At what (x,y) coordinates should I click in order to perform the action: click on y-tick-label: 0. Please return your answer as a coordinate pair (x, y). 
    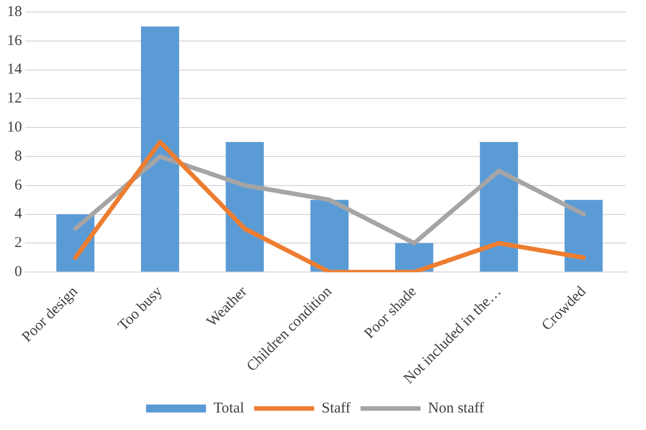
    Looking at the image, I should click on (18, 272).